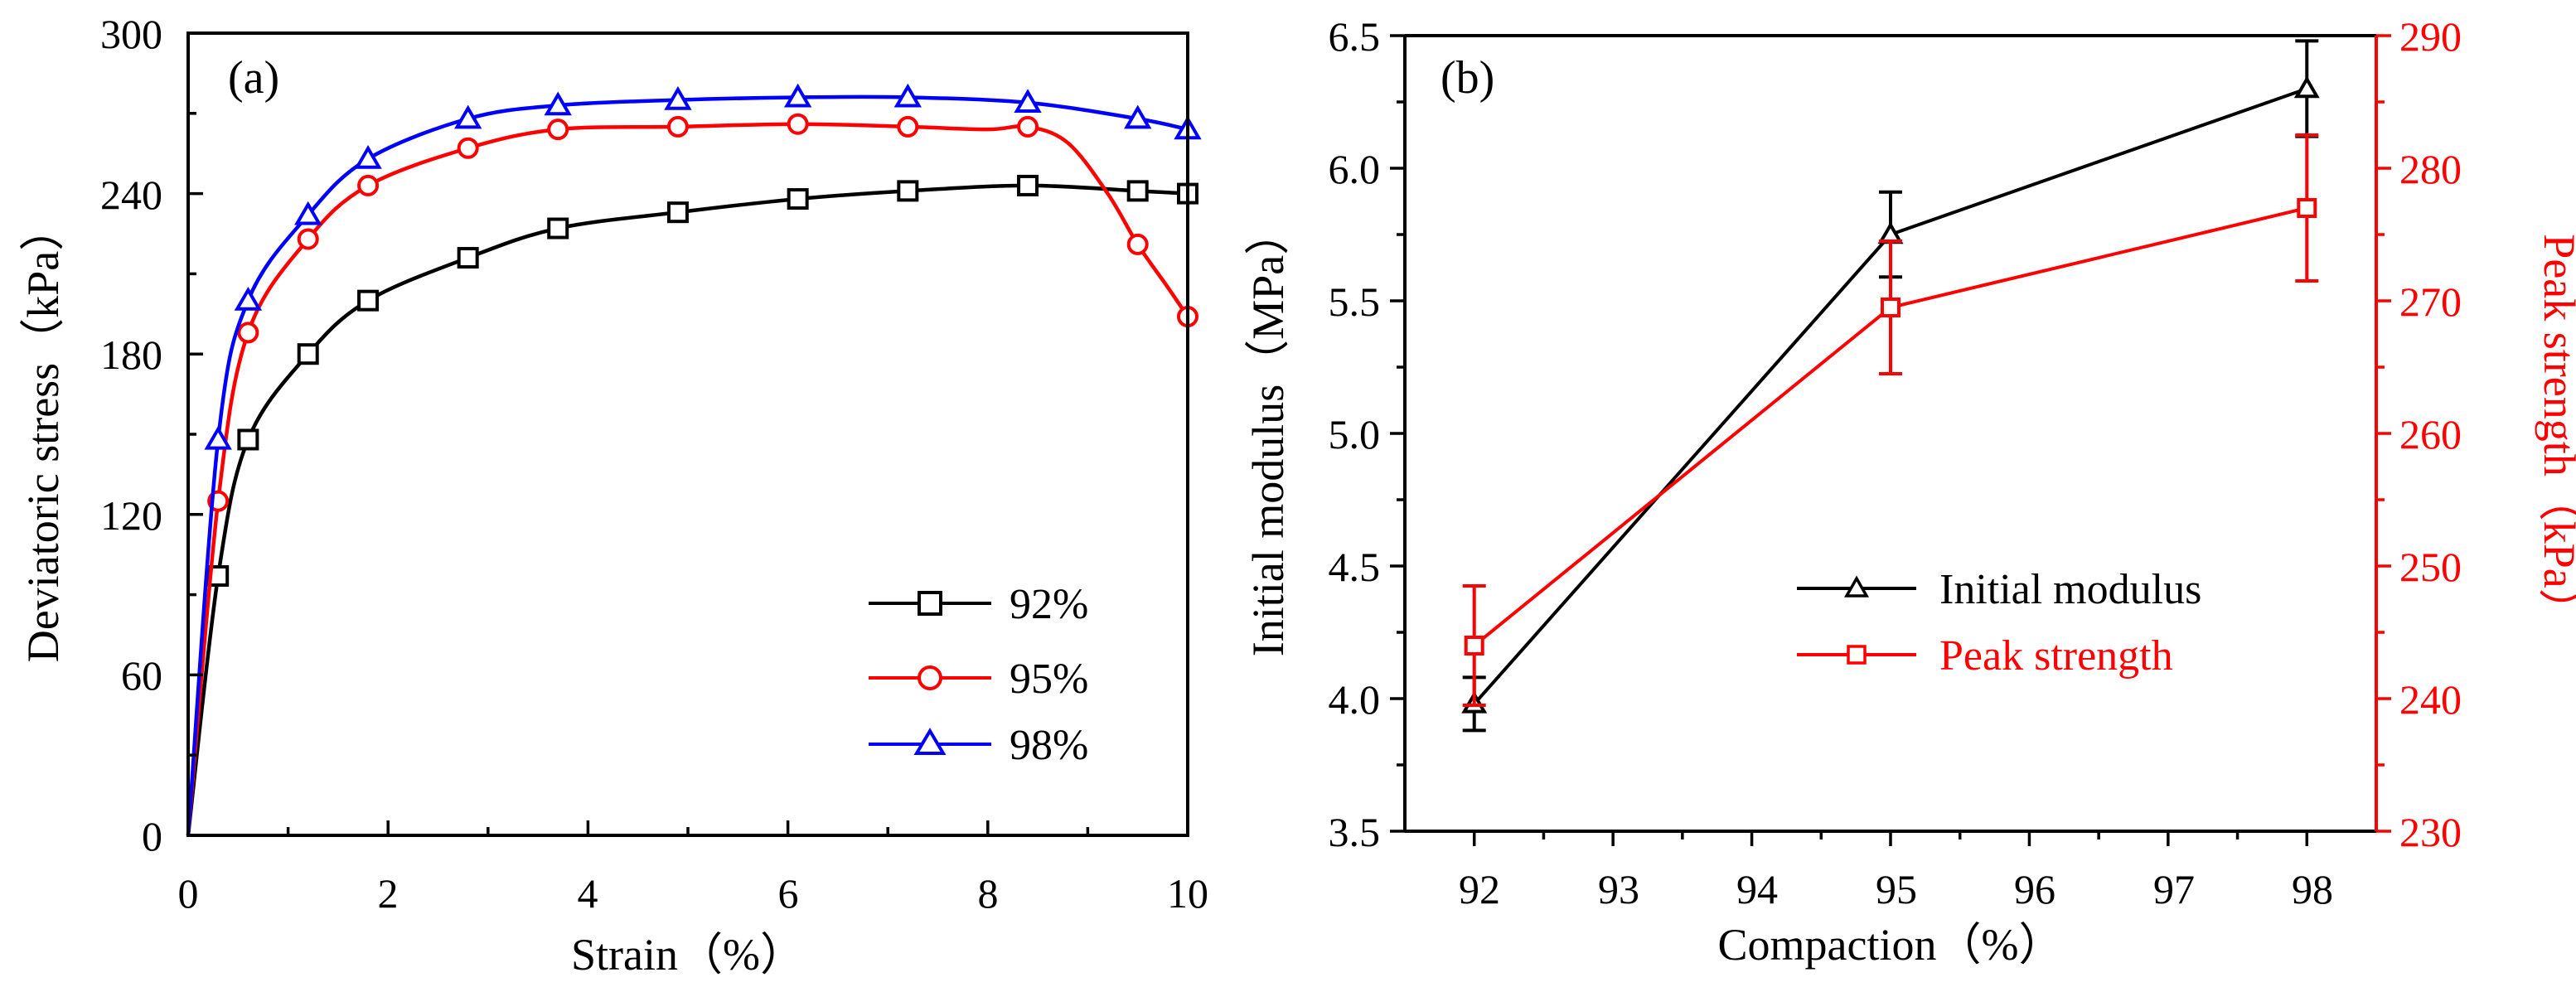 Image resolution: width=2576 pixels, height=987 pixels. I want to click on legend-marker-initial-modulus, so click(1856, 586).